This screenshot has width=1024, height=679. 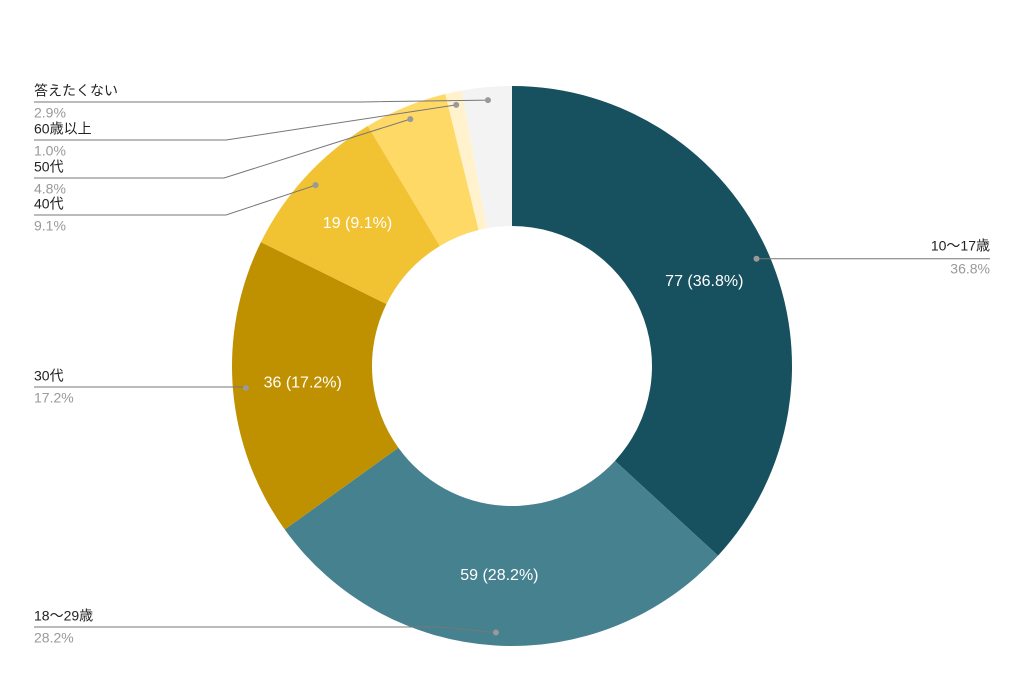 I want to click on slice-label: 77 (36.8%), so click(x=704, y=281).